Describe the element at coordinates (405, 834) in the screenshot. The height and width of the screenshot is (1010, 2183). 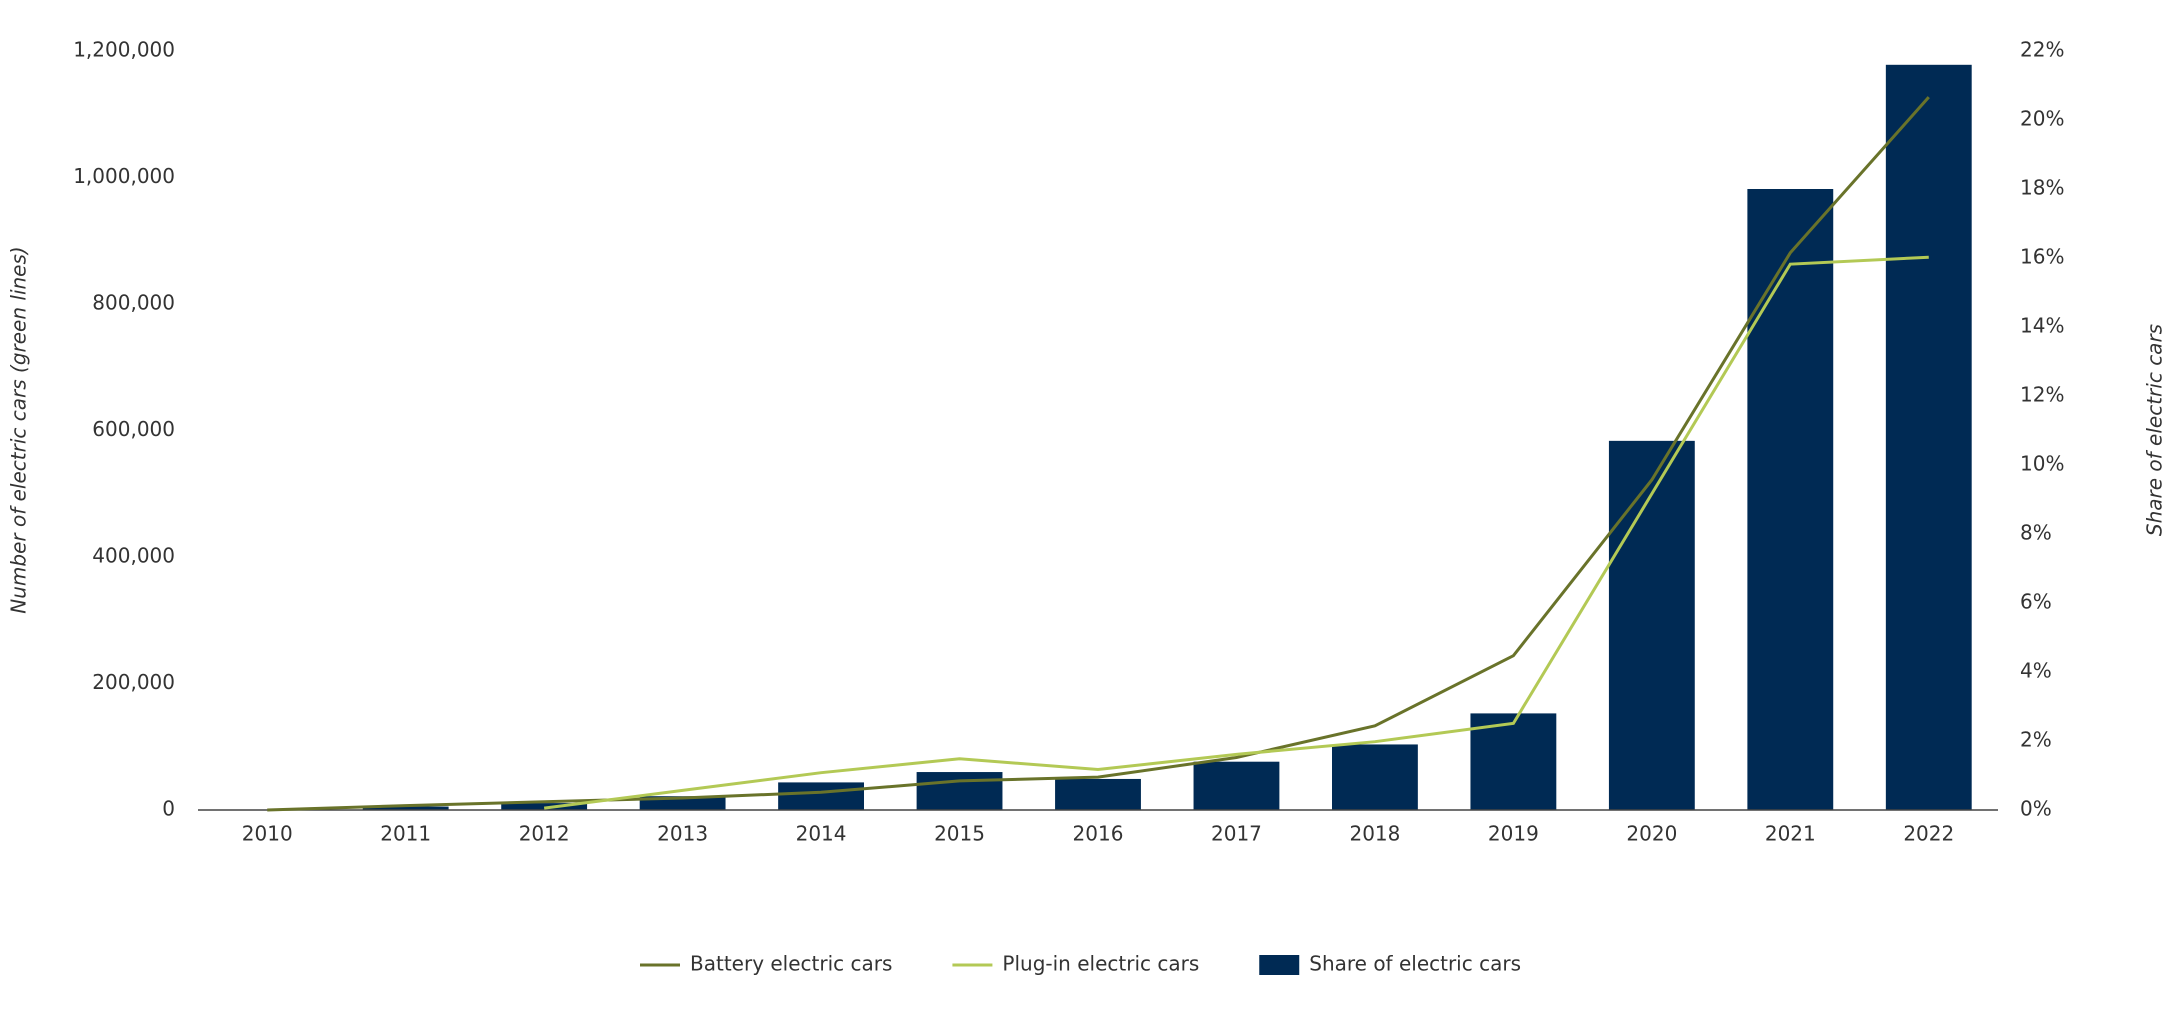
I see `x-tick-label: 2011` at that location.